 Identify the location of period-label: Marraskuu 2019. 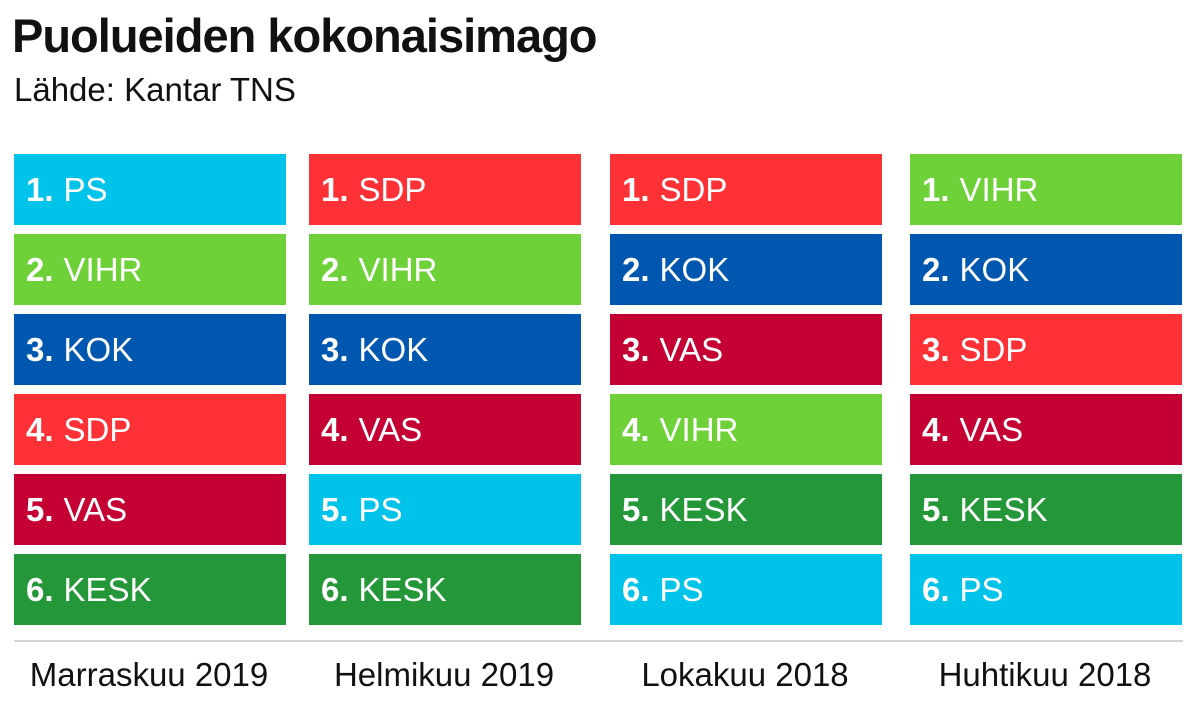
(149, 674).